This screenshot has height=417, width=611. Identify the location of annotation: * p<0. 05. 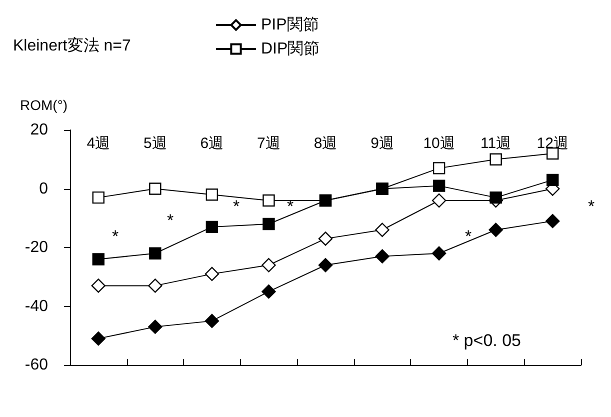
(486, 340).